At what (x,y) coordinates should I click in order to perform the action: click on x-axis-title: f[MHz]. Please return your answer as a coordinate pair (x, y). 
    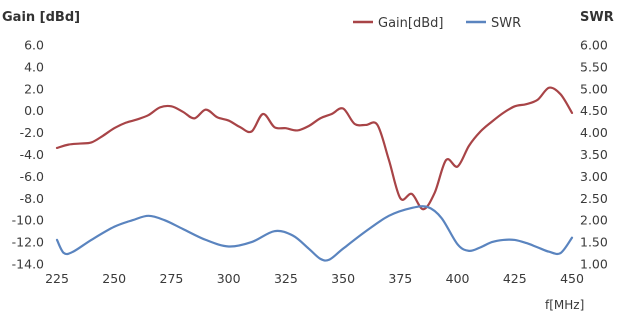
    Looking at the image, I should click on (564, 305).